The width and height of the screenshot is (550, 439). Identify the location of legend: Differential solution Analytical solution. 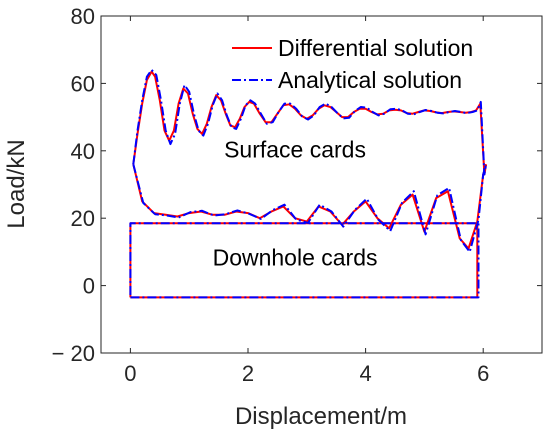
(352, 64).